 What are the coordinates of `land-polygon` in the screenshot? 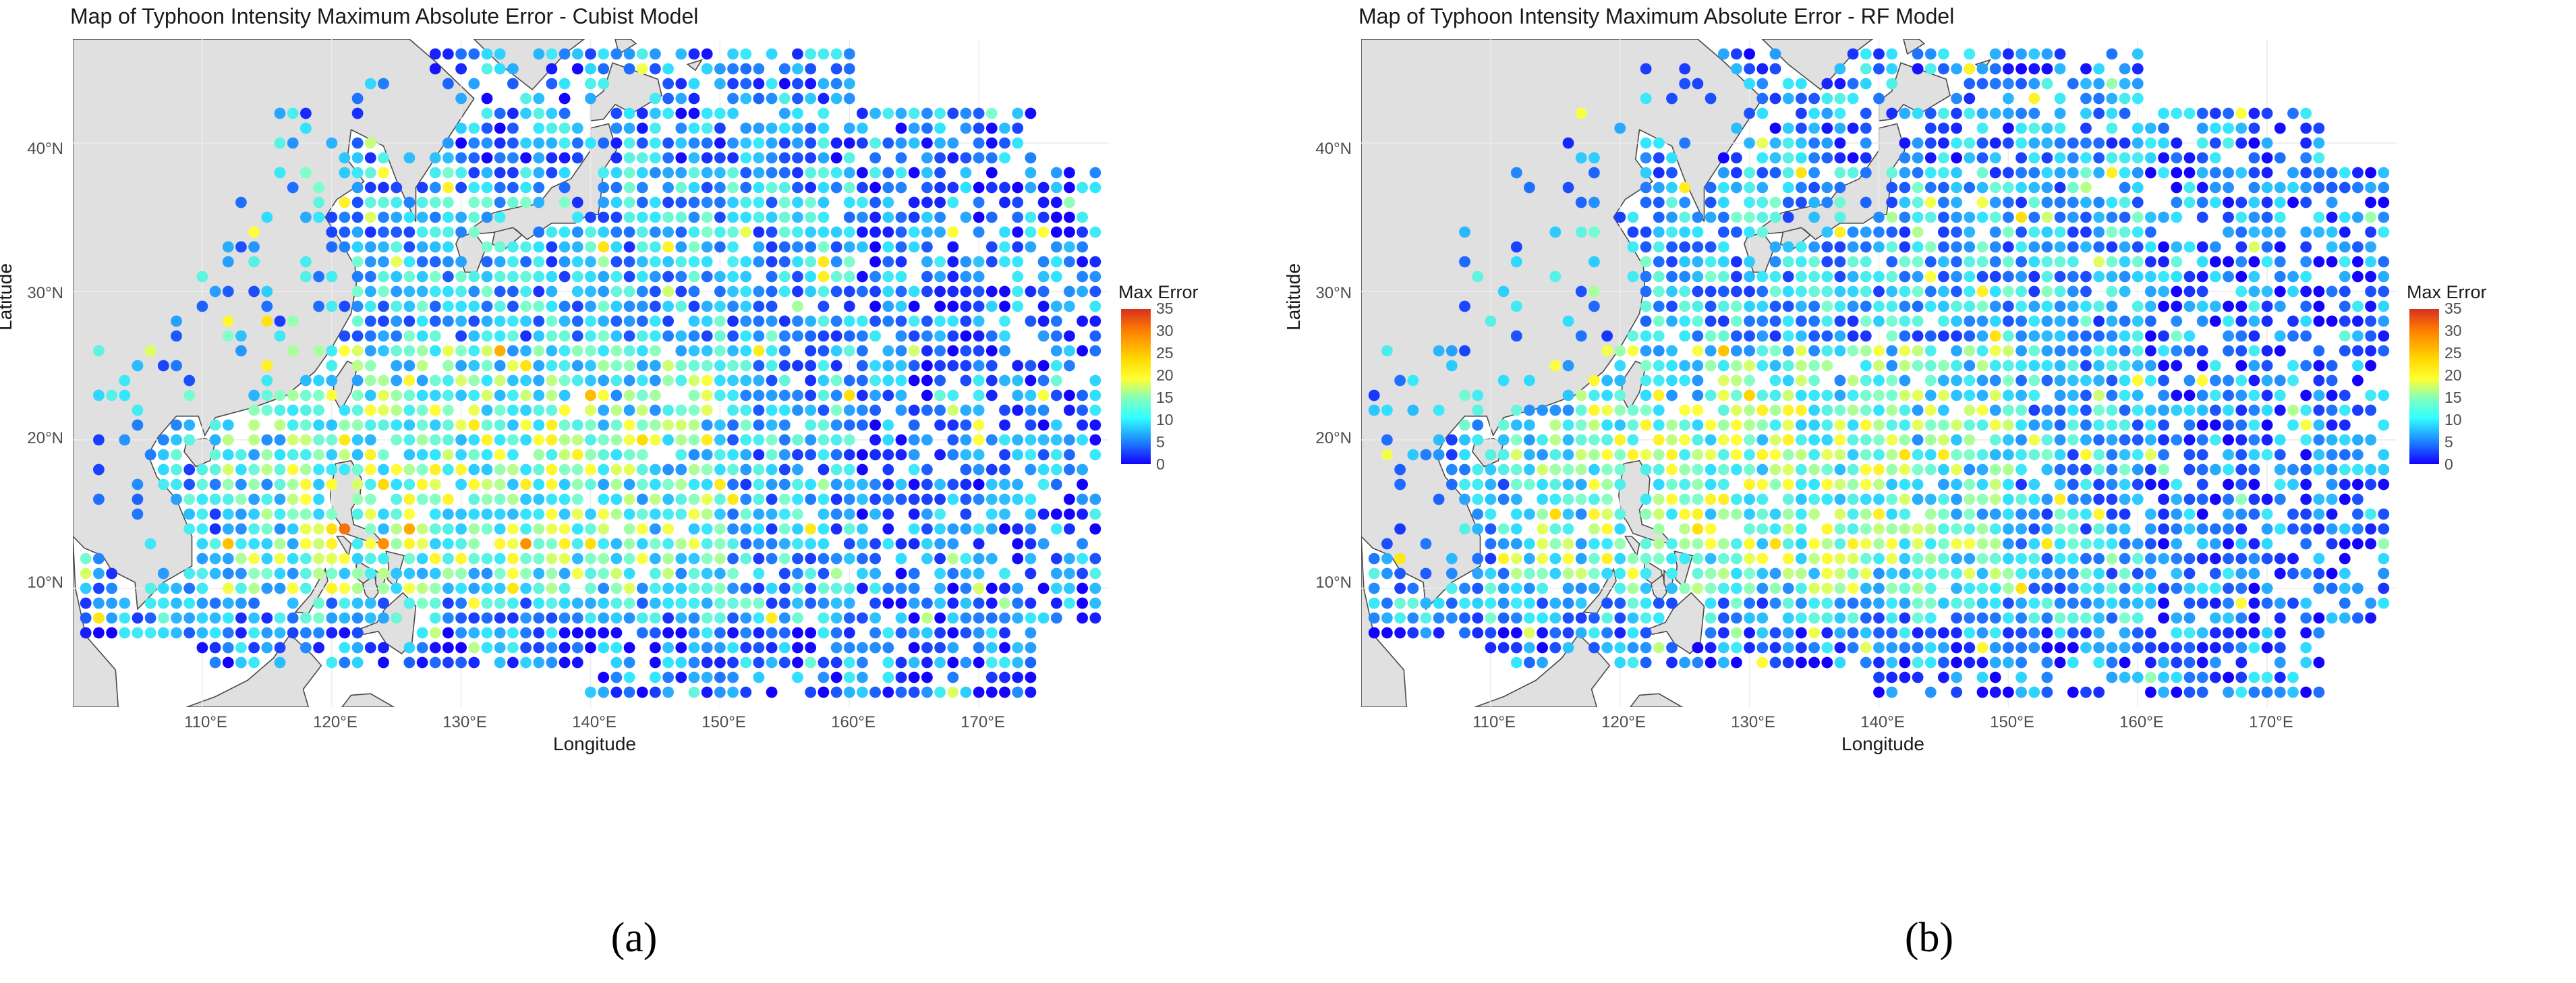 It's located at (368, 700).